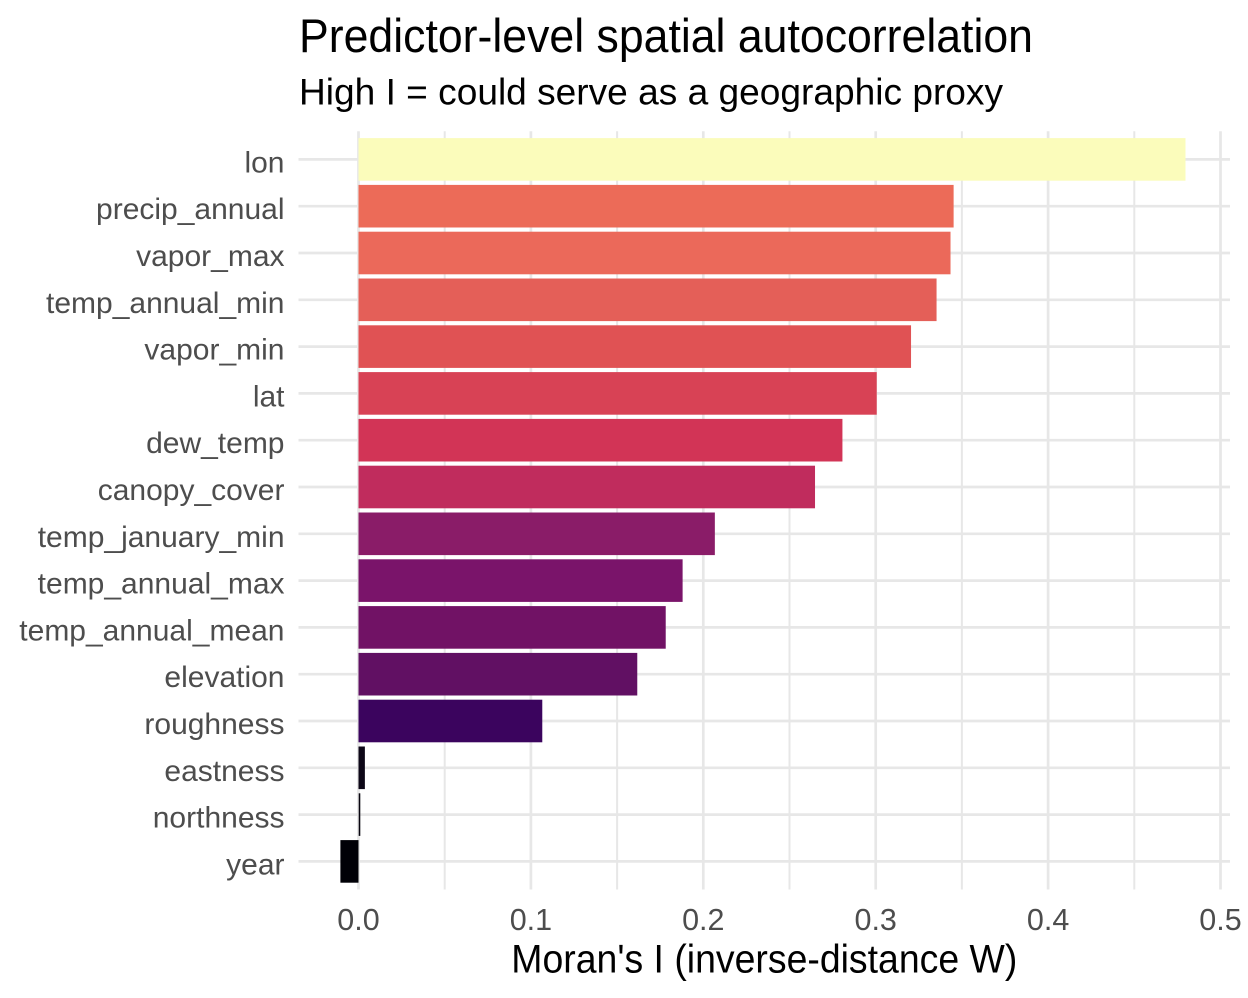 The width and height of the screenshot is (1248, 998). What do you see at coordinates (224, 677) in the screenshot?
I see `svg-text: elevation` at bounding box center [224, 677].